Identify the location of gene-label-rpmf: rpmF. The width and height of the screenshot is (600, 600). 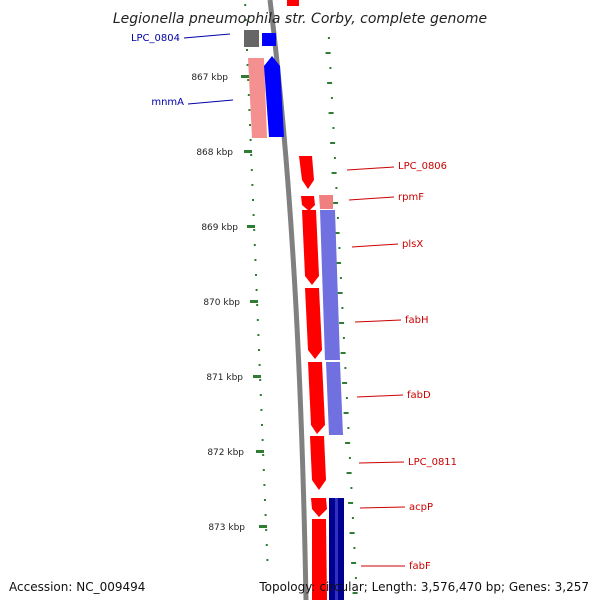
(411, 197).